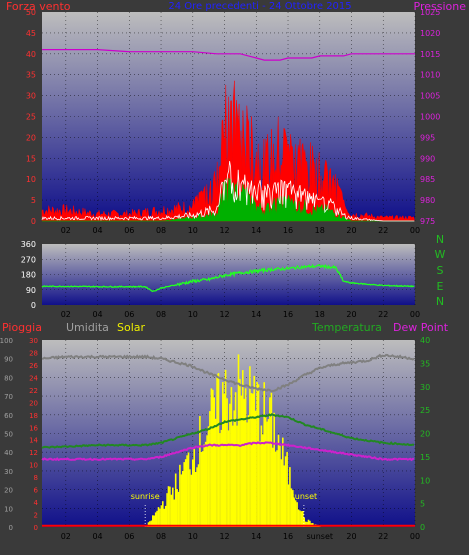 Image resolution: width=469 pixels, height=555 pixels. I want to click on humidity-tick-label: 60, so click(8, 416).